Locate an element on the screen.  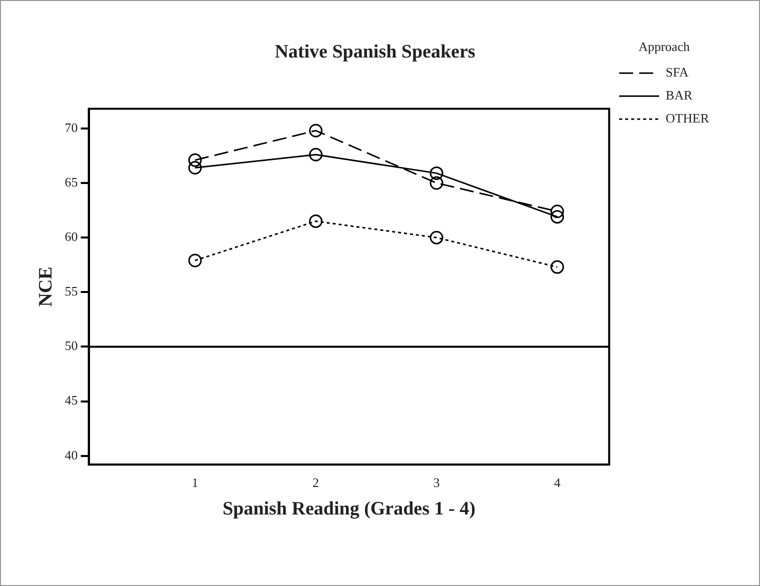
x-tick-label: 2 is located at coordinates (316, 482).